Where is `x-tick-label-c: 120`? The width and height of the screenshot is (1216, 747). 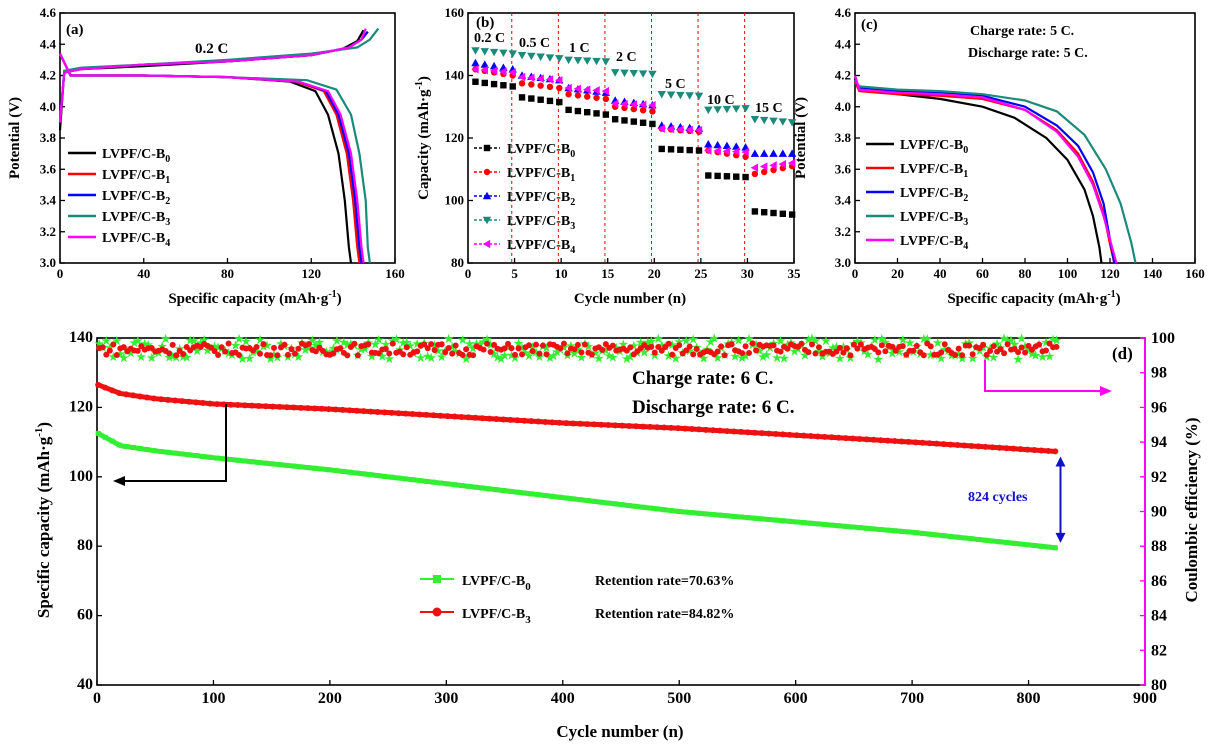 x-tick-label-c: 120 is located at coordinates (1110, 273).